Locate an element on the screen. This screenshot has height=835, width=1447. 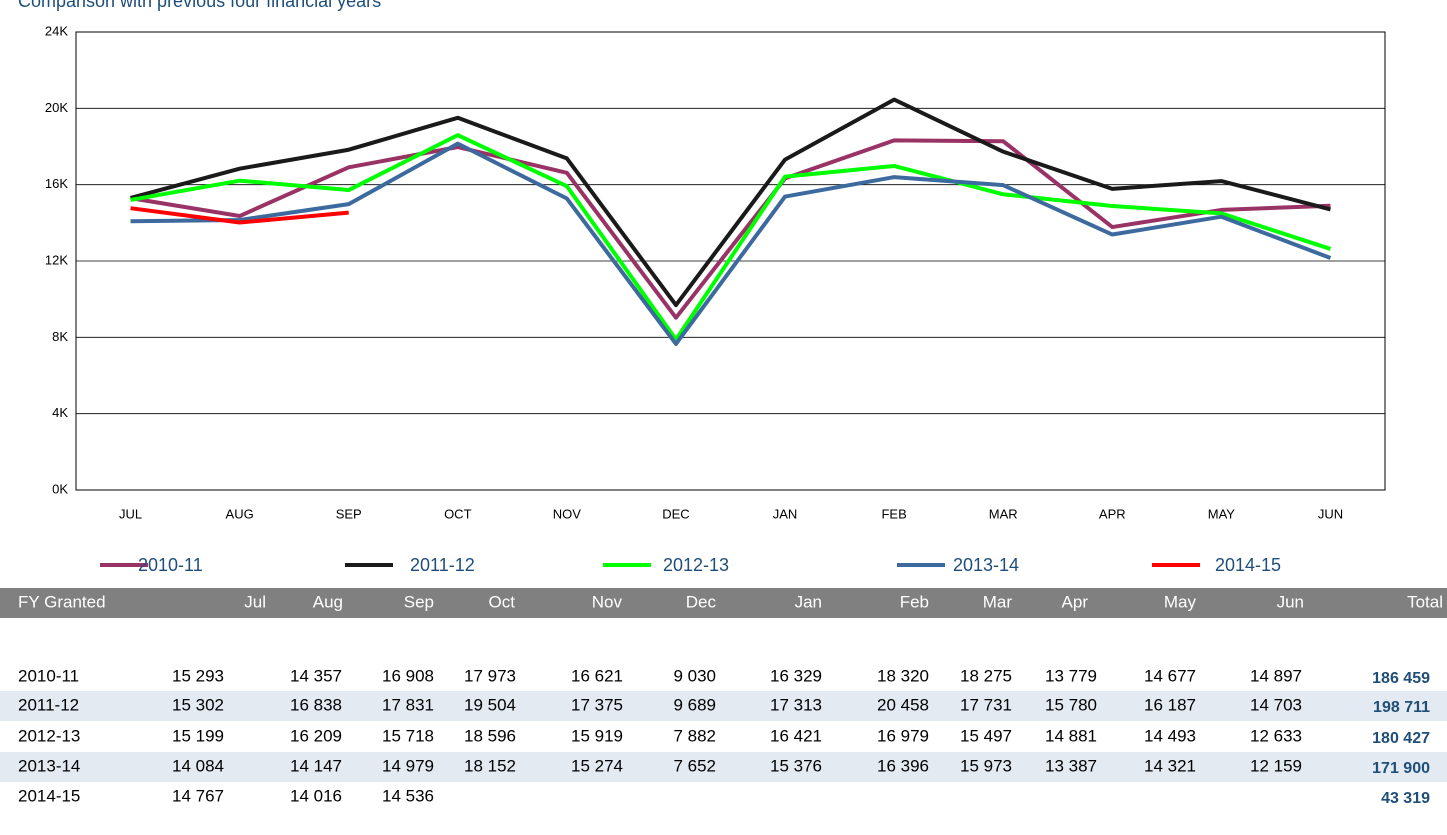
table-header-cell: Nov is located at coordinates (607, 601).